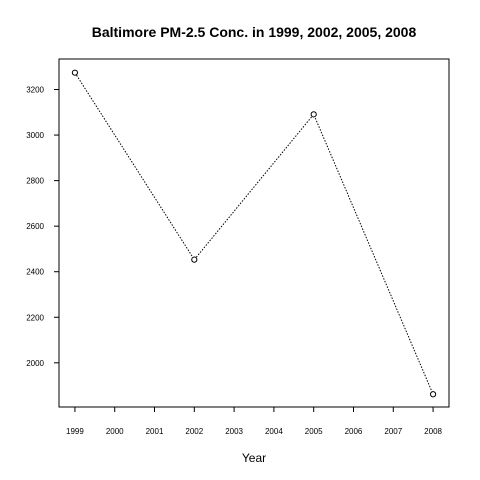 The height and width of the screenshot is (480, 480). Describe the element at coordinates (35, 317) in the screenshot. I see `y-tick-label: 2200` at that location.